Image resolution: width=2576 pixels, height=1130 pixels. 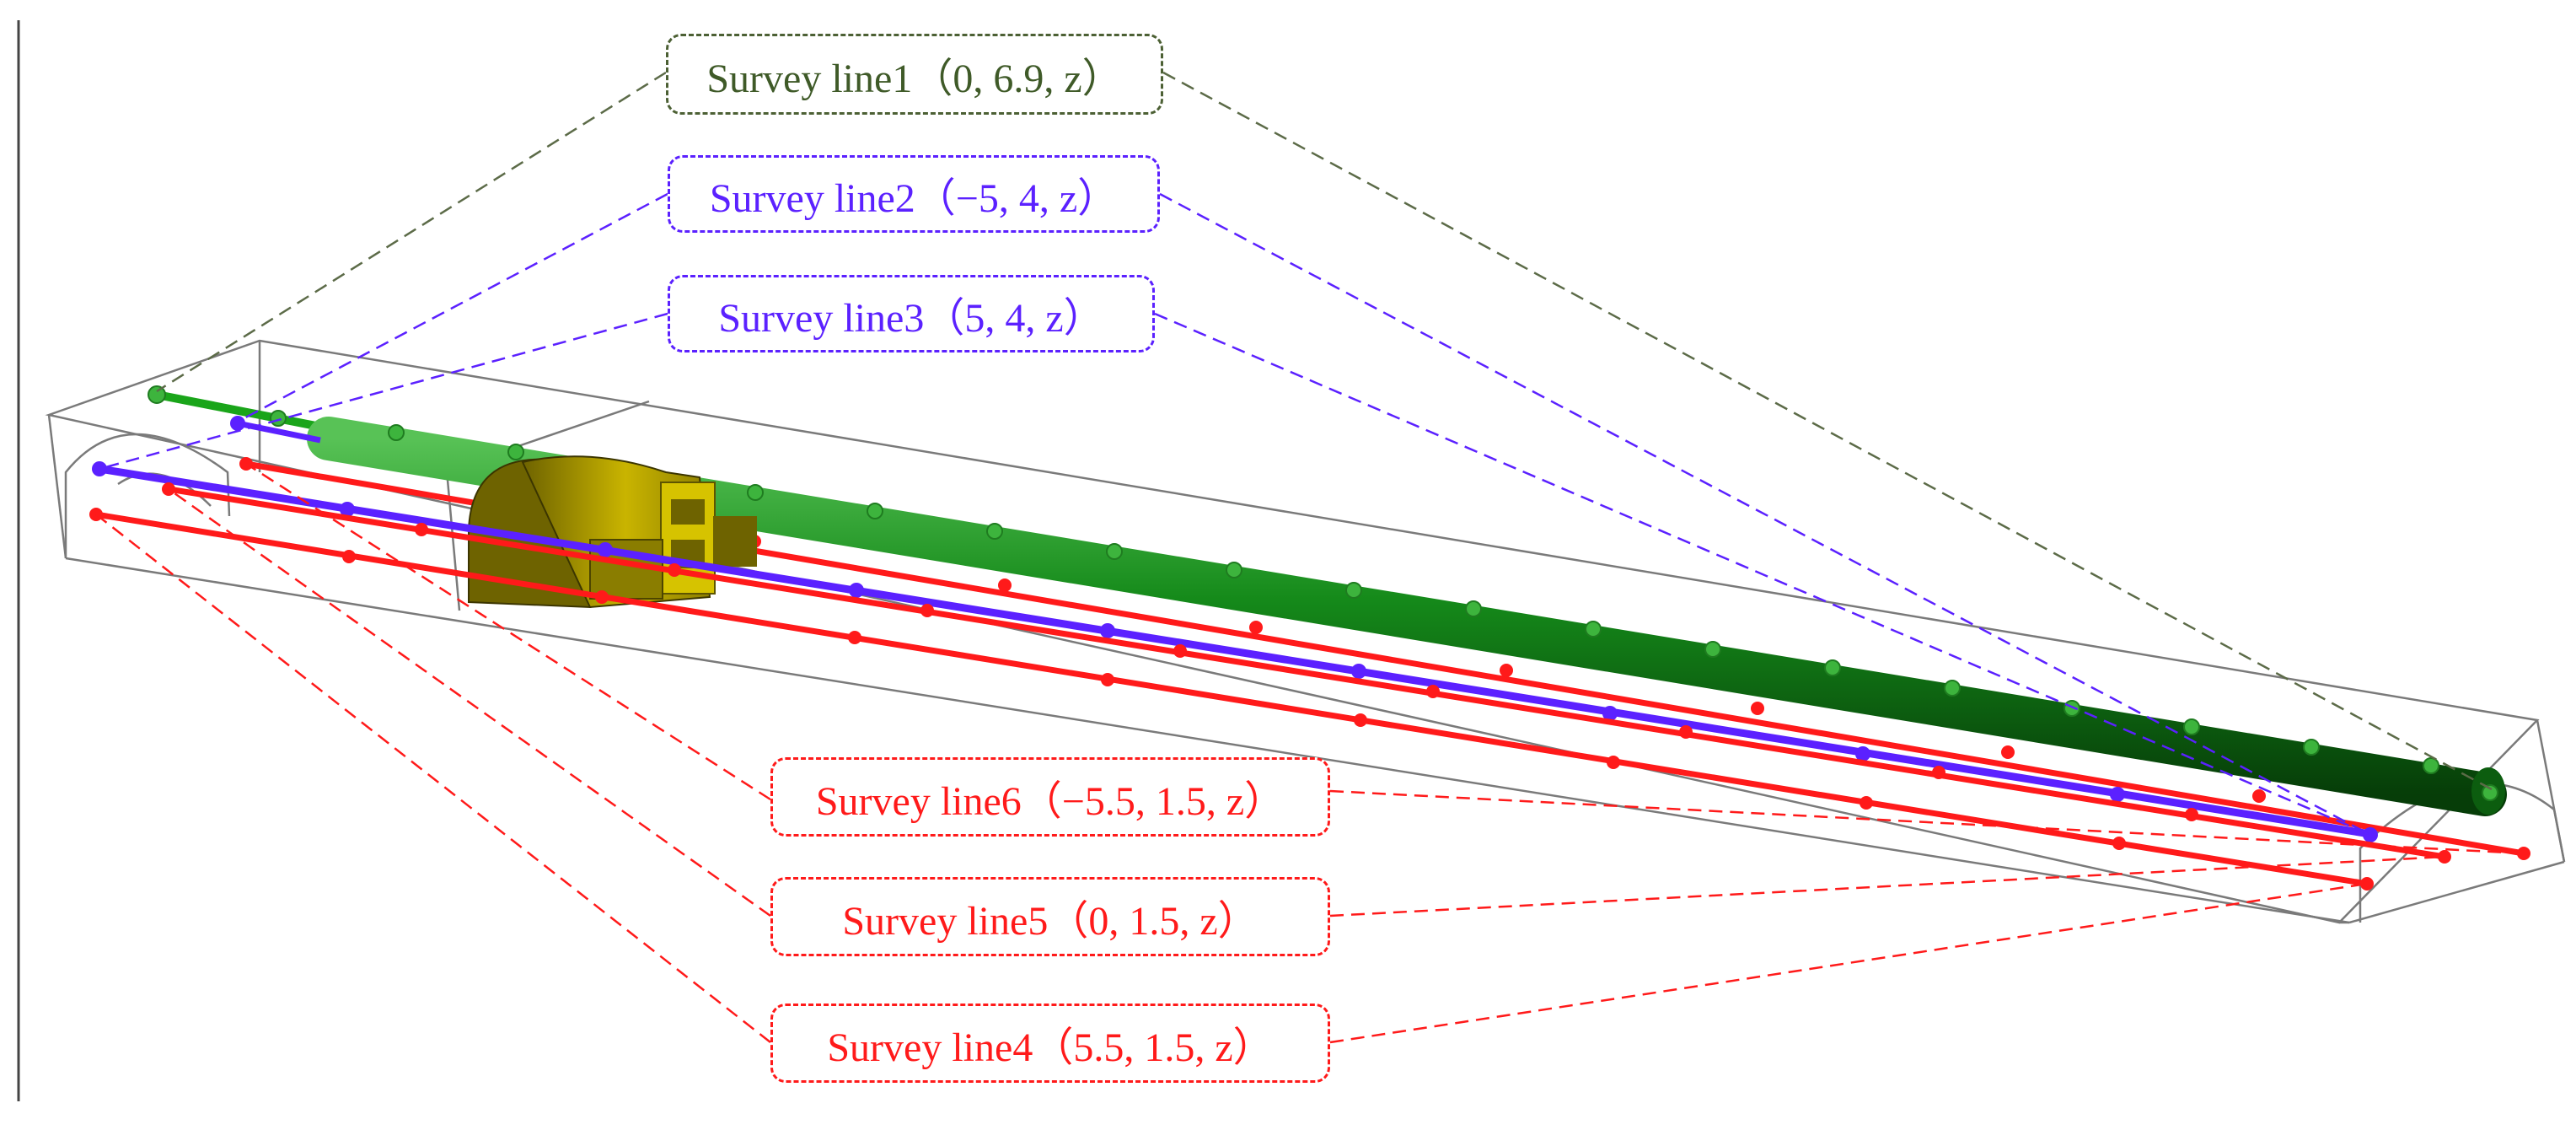 What do you see at coordinates (914, 194) in the screenshot?
I see `survey-line2-label: Survey line2（−5, 4, z）` at bounding box center [914, 194].